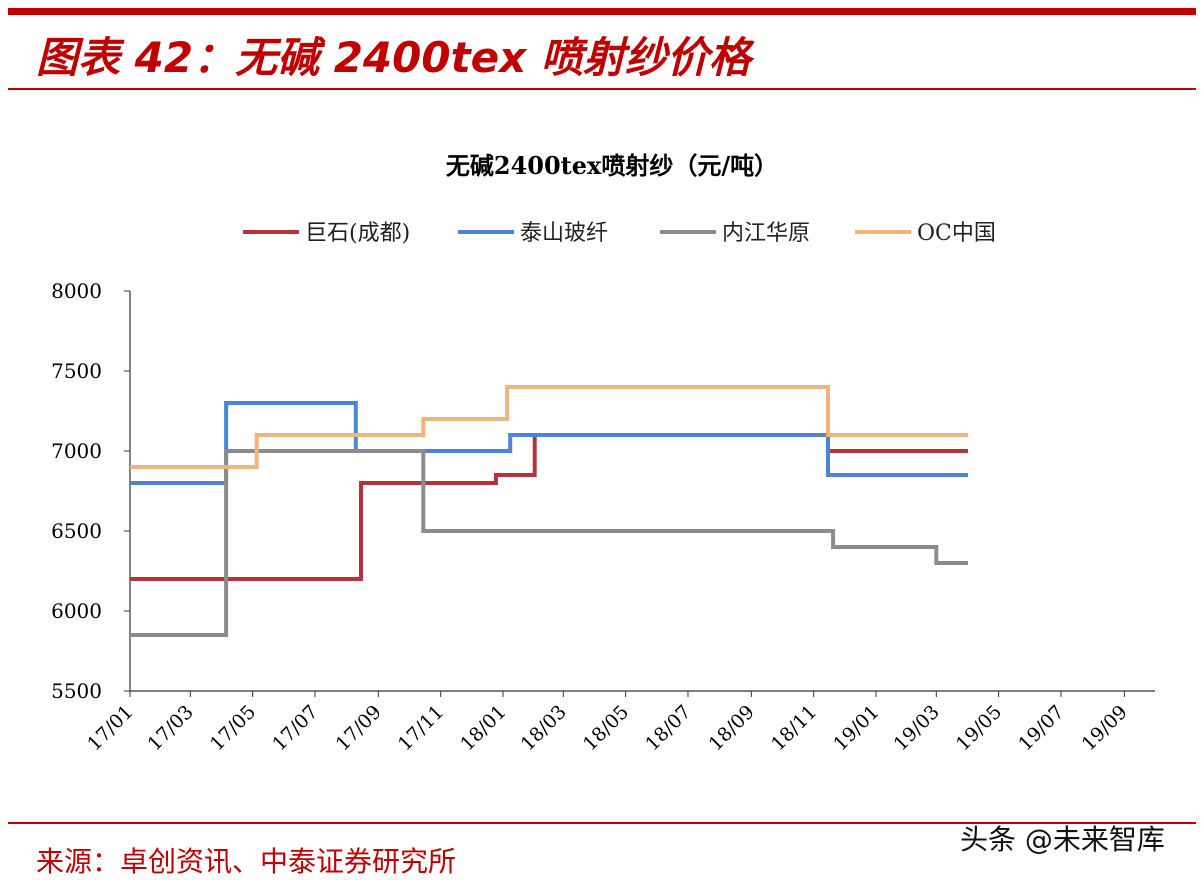  Describe the element at coordinates (564, 233) in the screenshot. I see `legend-label: 泰山玻纤` at that location.